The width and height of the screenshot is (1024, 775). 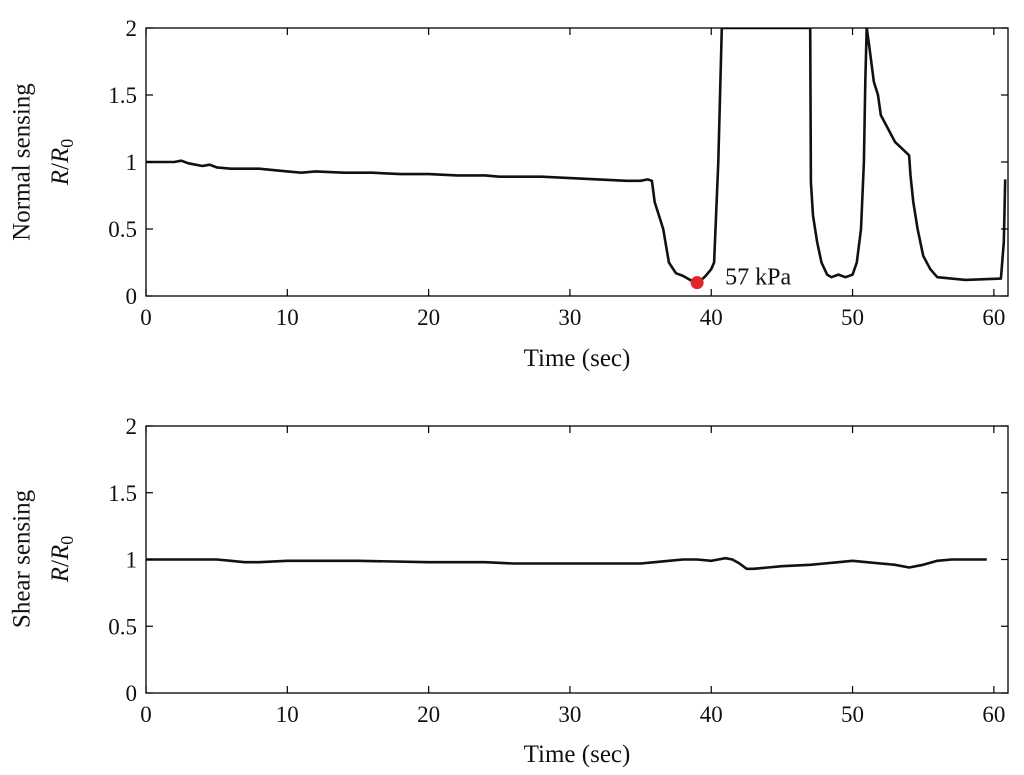 What do you see at coordinates (758, 278) in the screenshot?
I see `annotation-label: 57 kPa` at bounding box center [758, 278].